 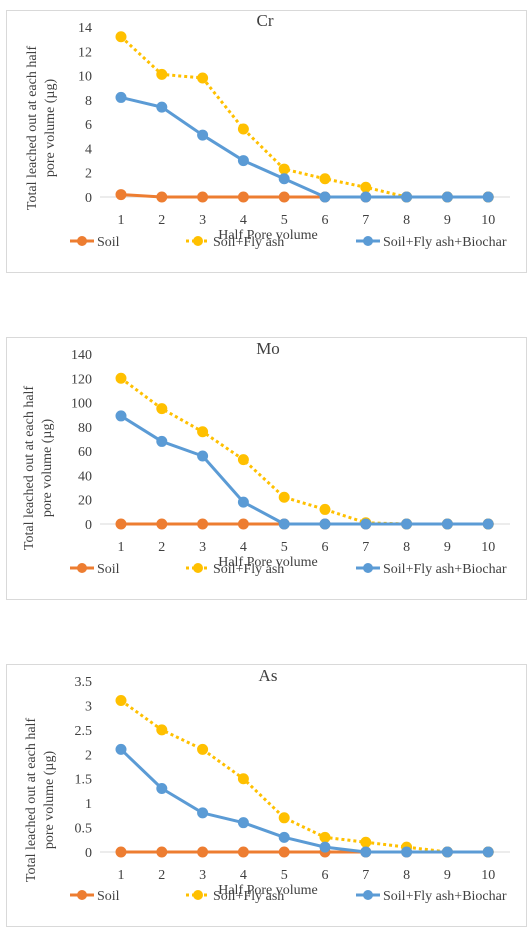 I want to click on y-tick-label: 100, so click(x=81, y=404).